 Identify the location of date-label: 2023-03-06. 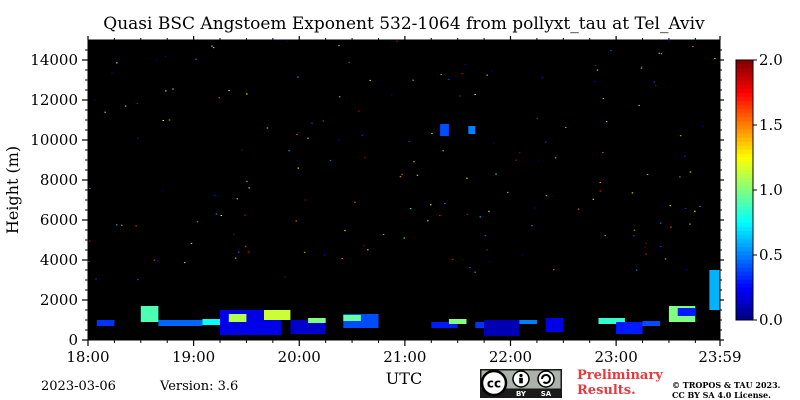
(78, 386).